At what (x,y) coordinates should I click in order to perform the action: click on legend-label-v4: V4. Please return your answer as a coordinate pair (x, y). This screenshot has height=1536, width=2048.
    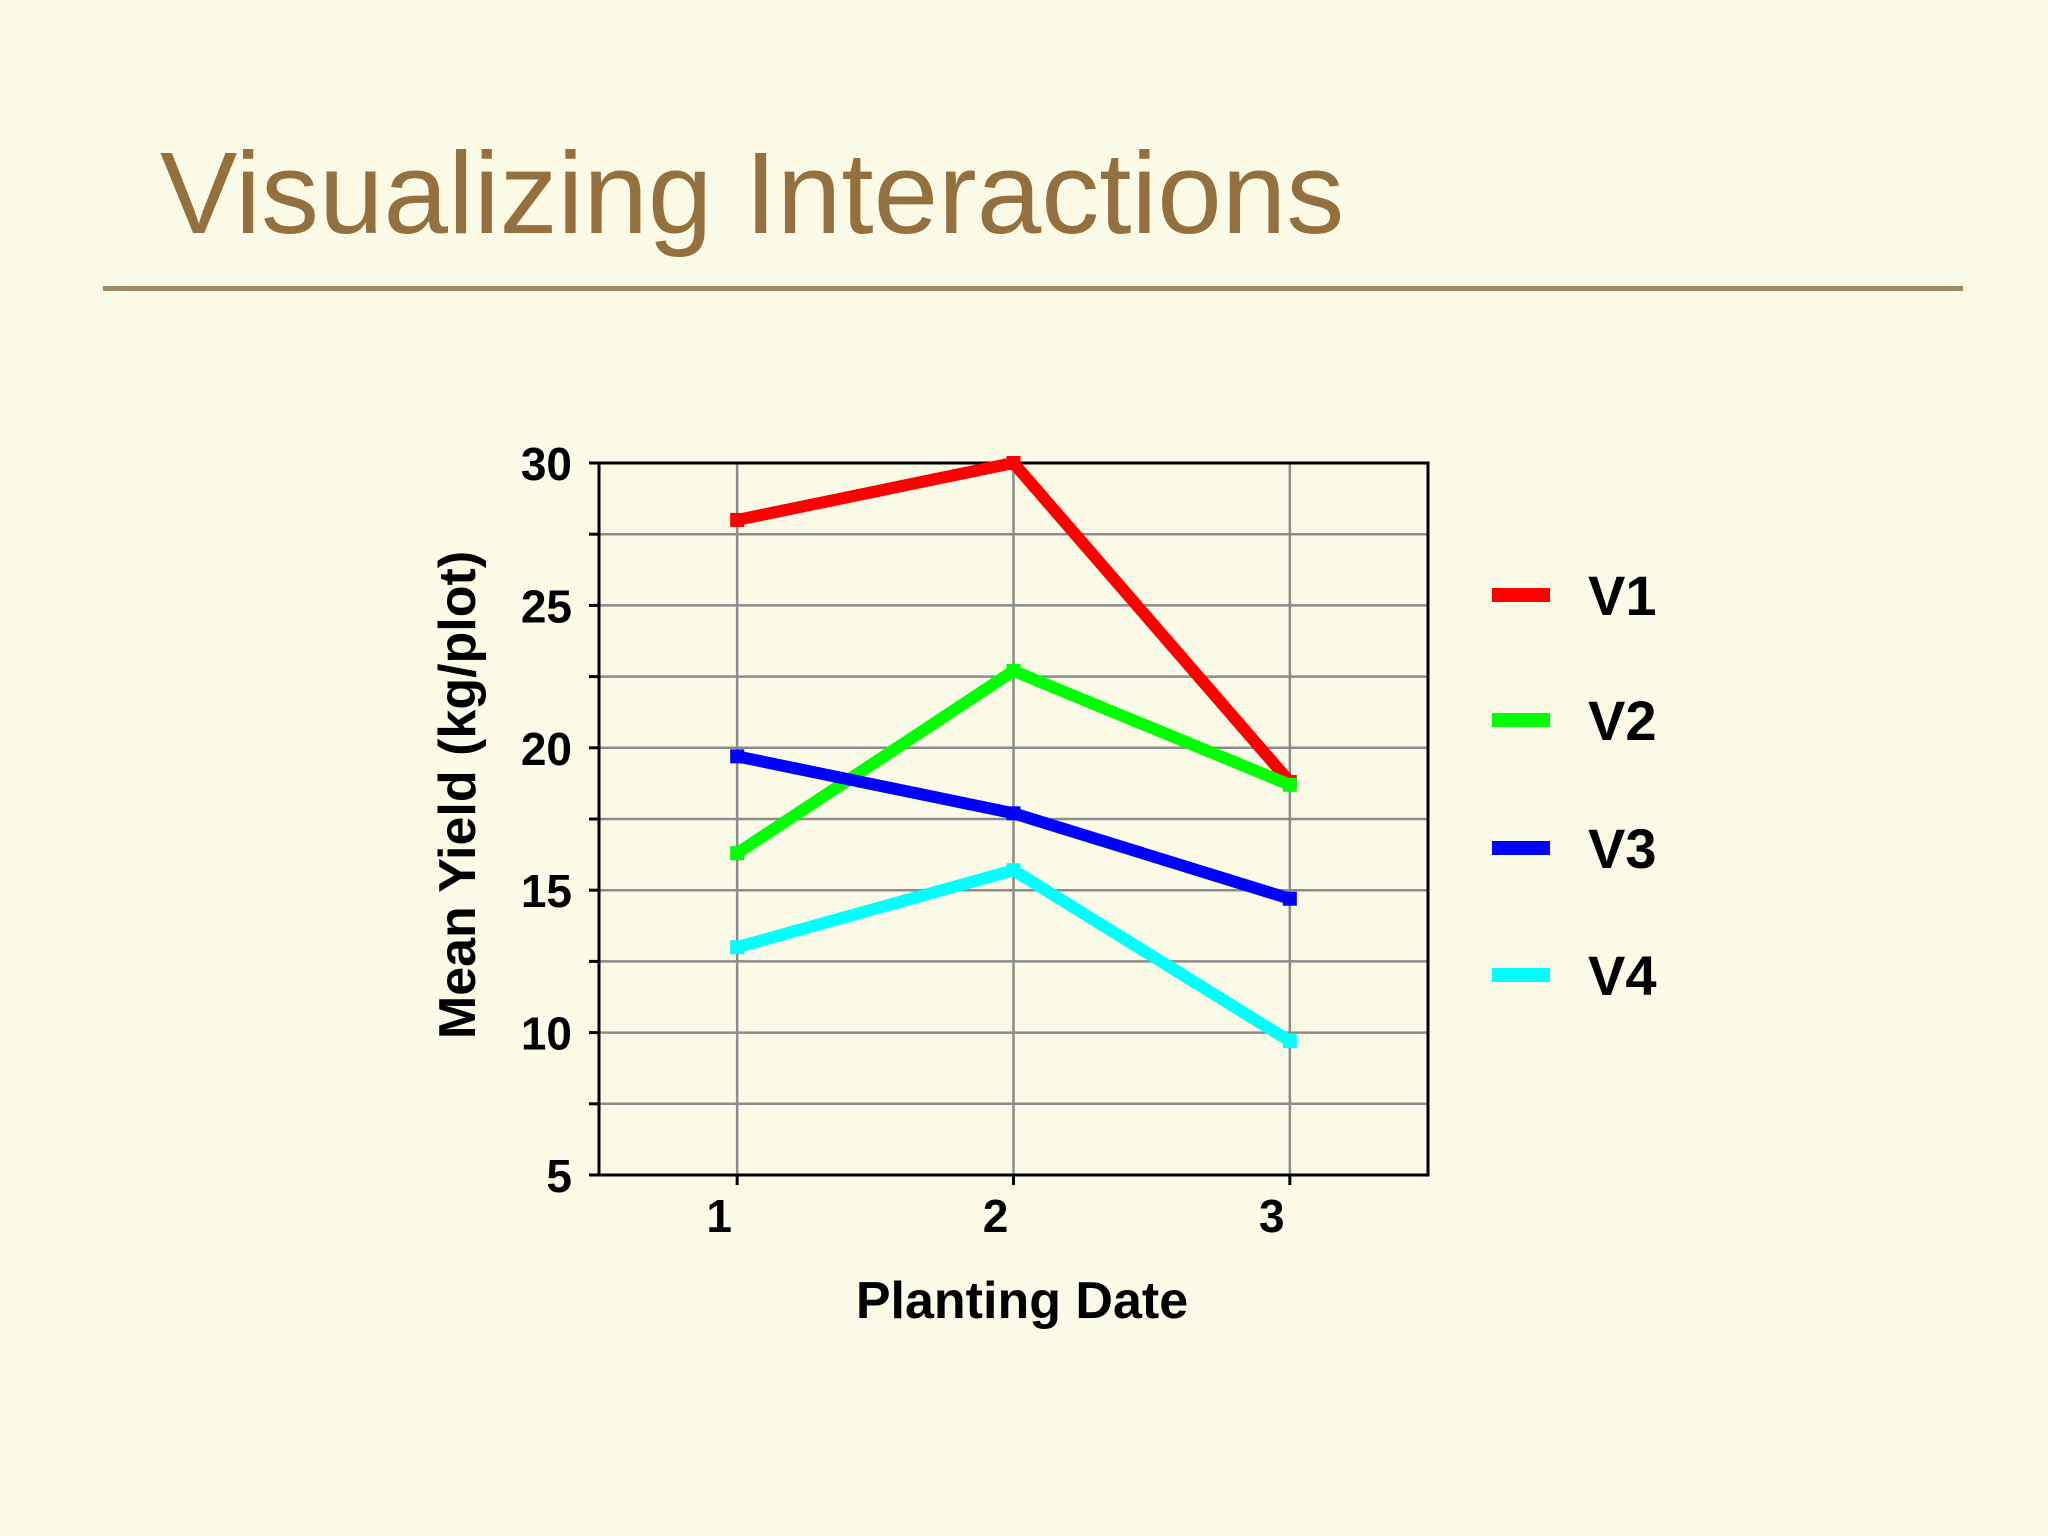
    Looking at the image, I should click on (1622, 975).